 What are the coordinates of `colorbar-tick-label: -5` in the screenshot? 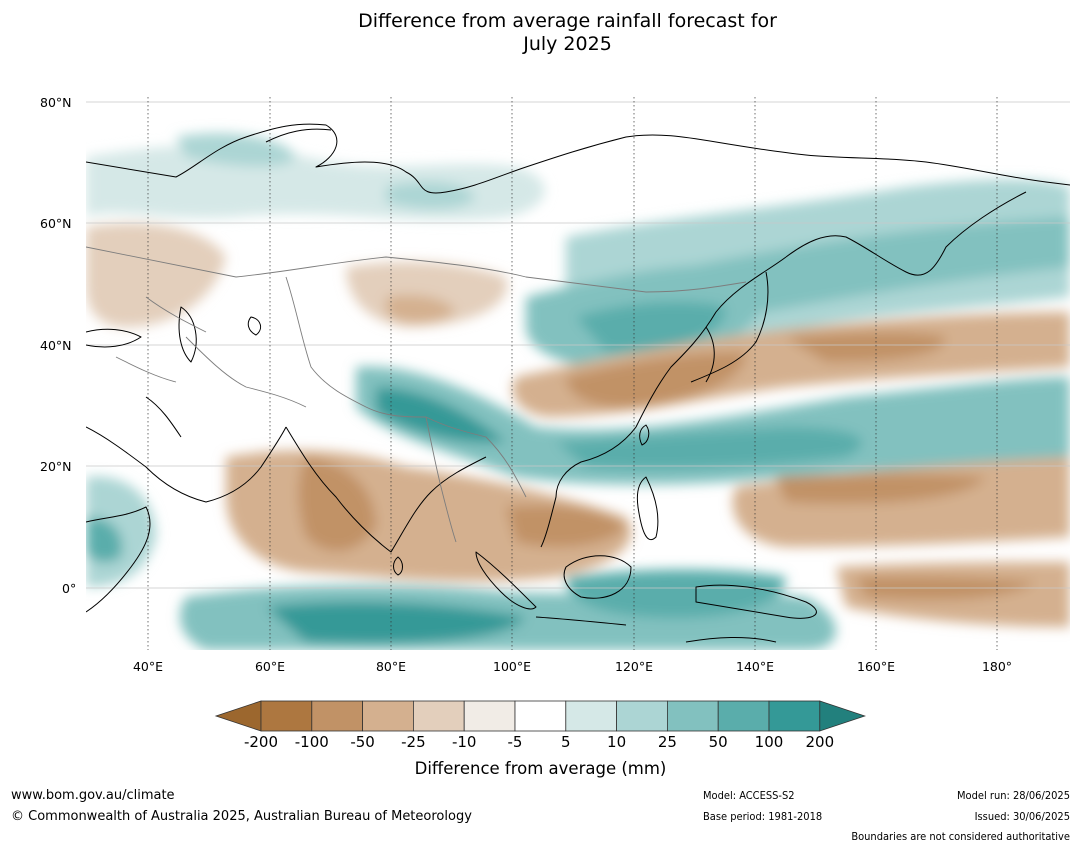 It's located at (515, 742).